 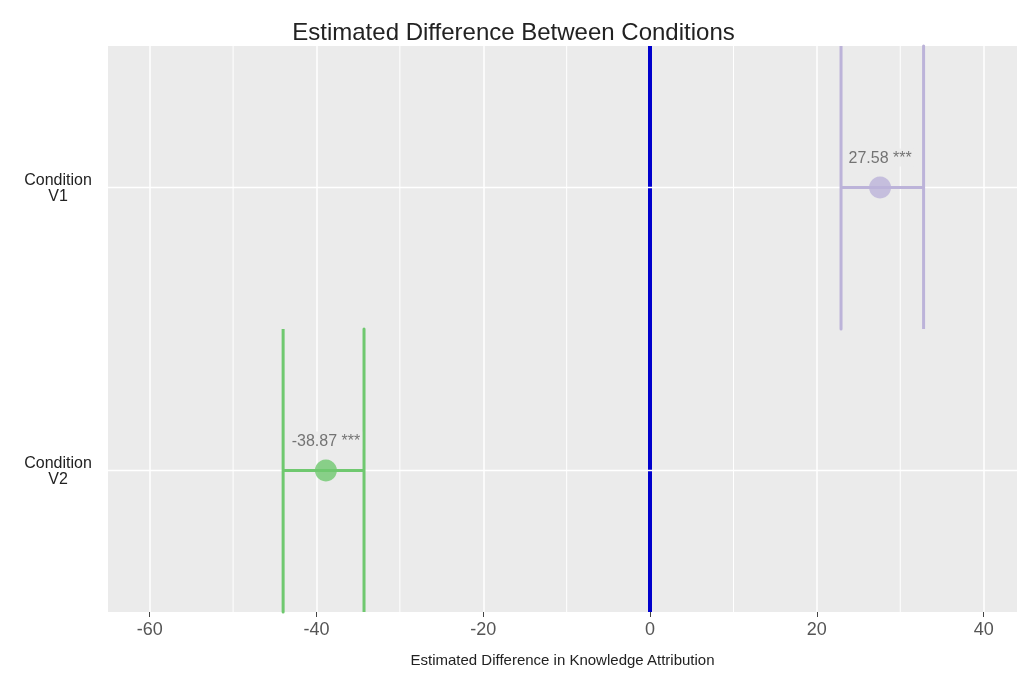 What do you see at coordinates (650, 629) in the screenshot?
I see `x-tick-label: 0` at bounding box center [650, 629].